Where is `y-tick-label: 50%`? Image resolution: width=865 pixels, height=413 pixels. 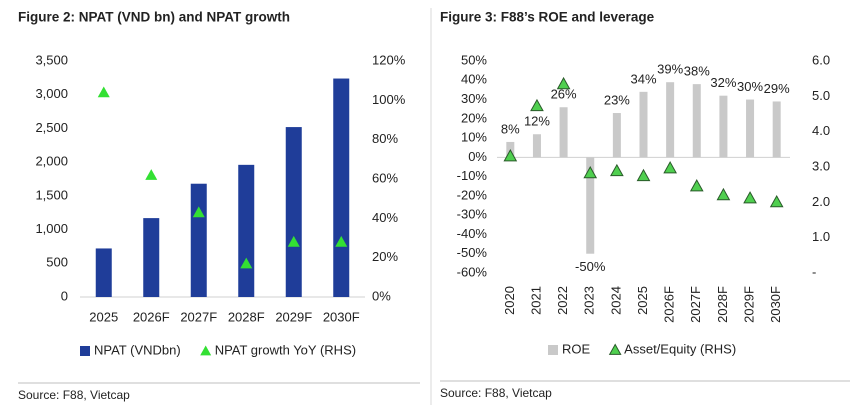 y-tick-label: 50% is located at coordinates (474, 59).